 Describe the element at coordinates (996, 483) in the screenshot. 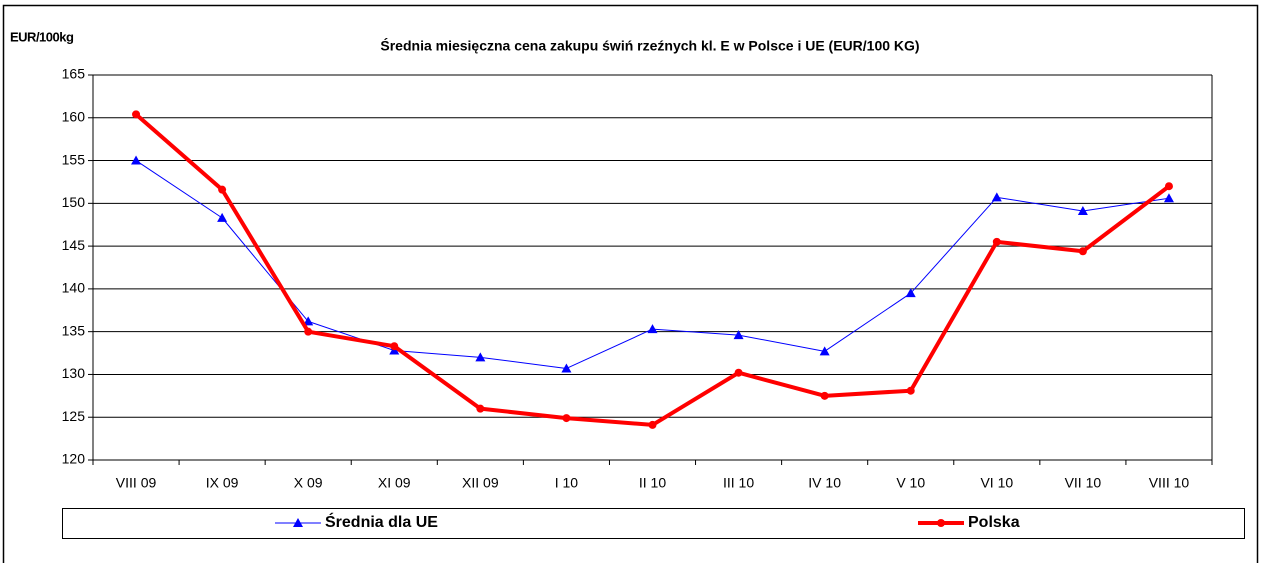

I see `x-tick-label: VI 10` at that location.